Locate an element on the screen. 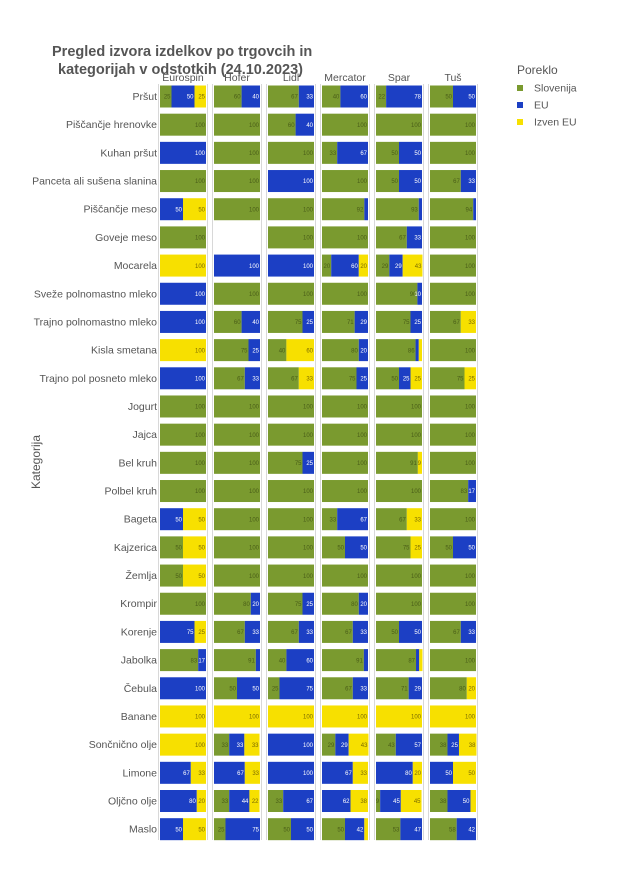 This screenshot has height=890, width=640. retailer-header: Tuš is located at coordinates (452, 78).